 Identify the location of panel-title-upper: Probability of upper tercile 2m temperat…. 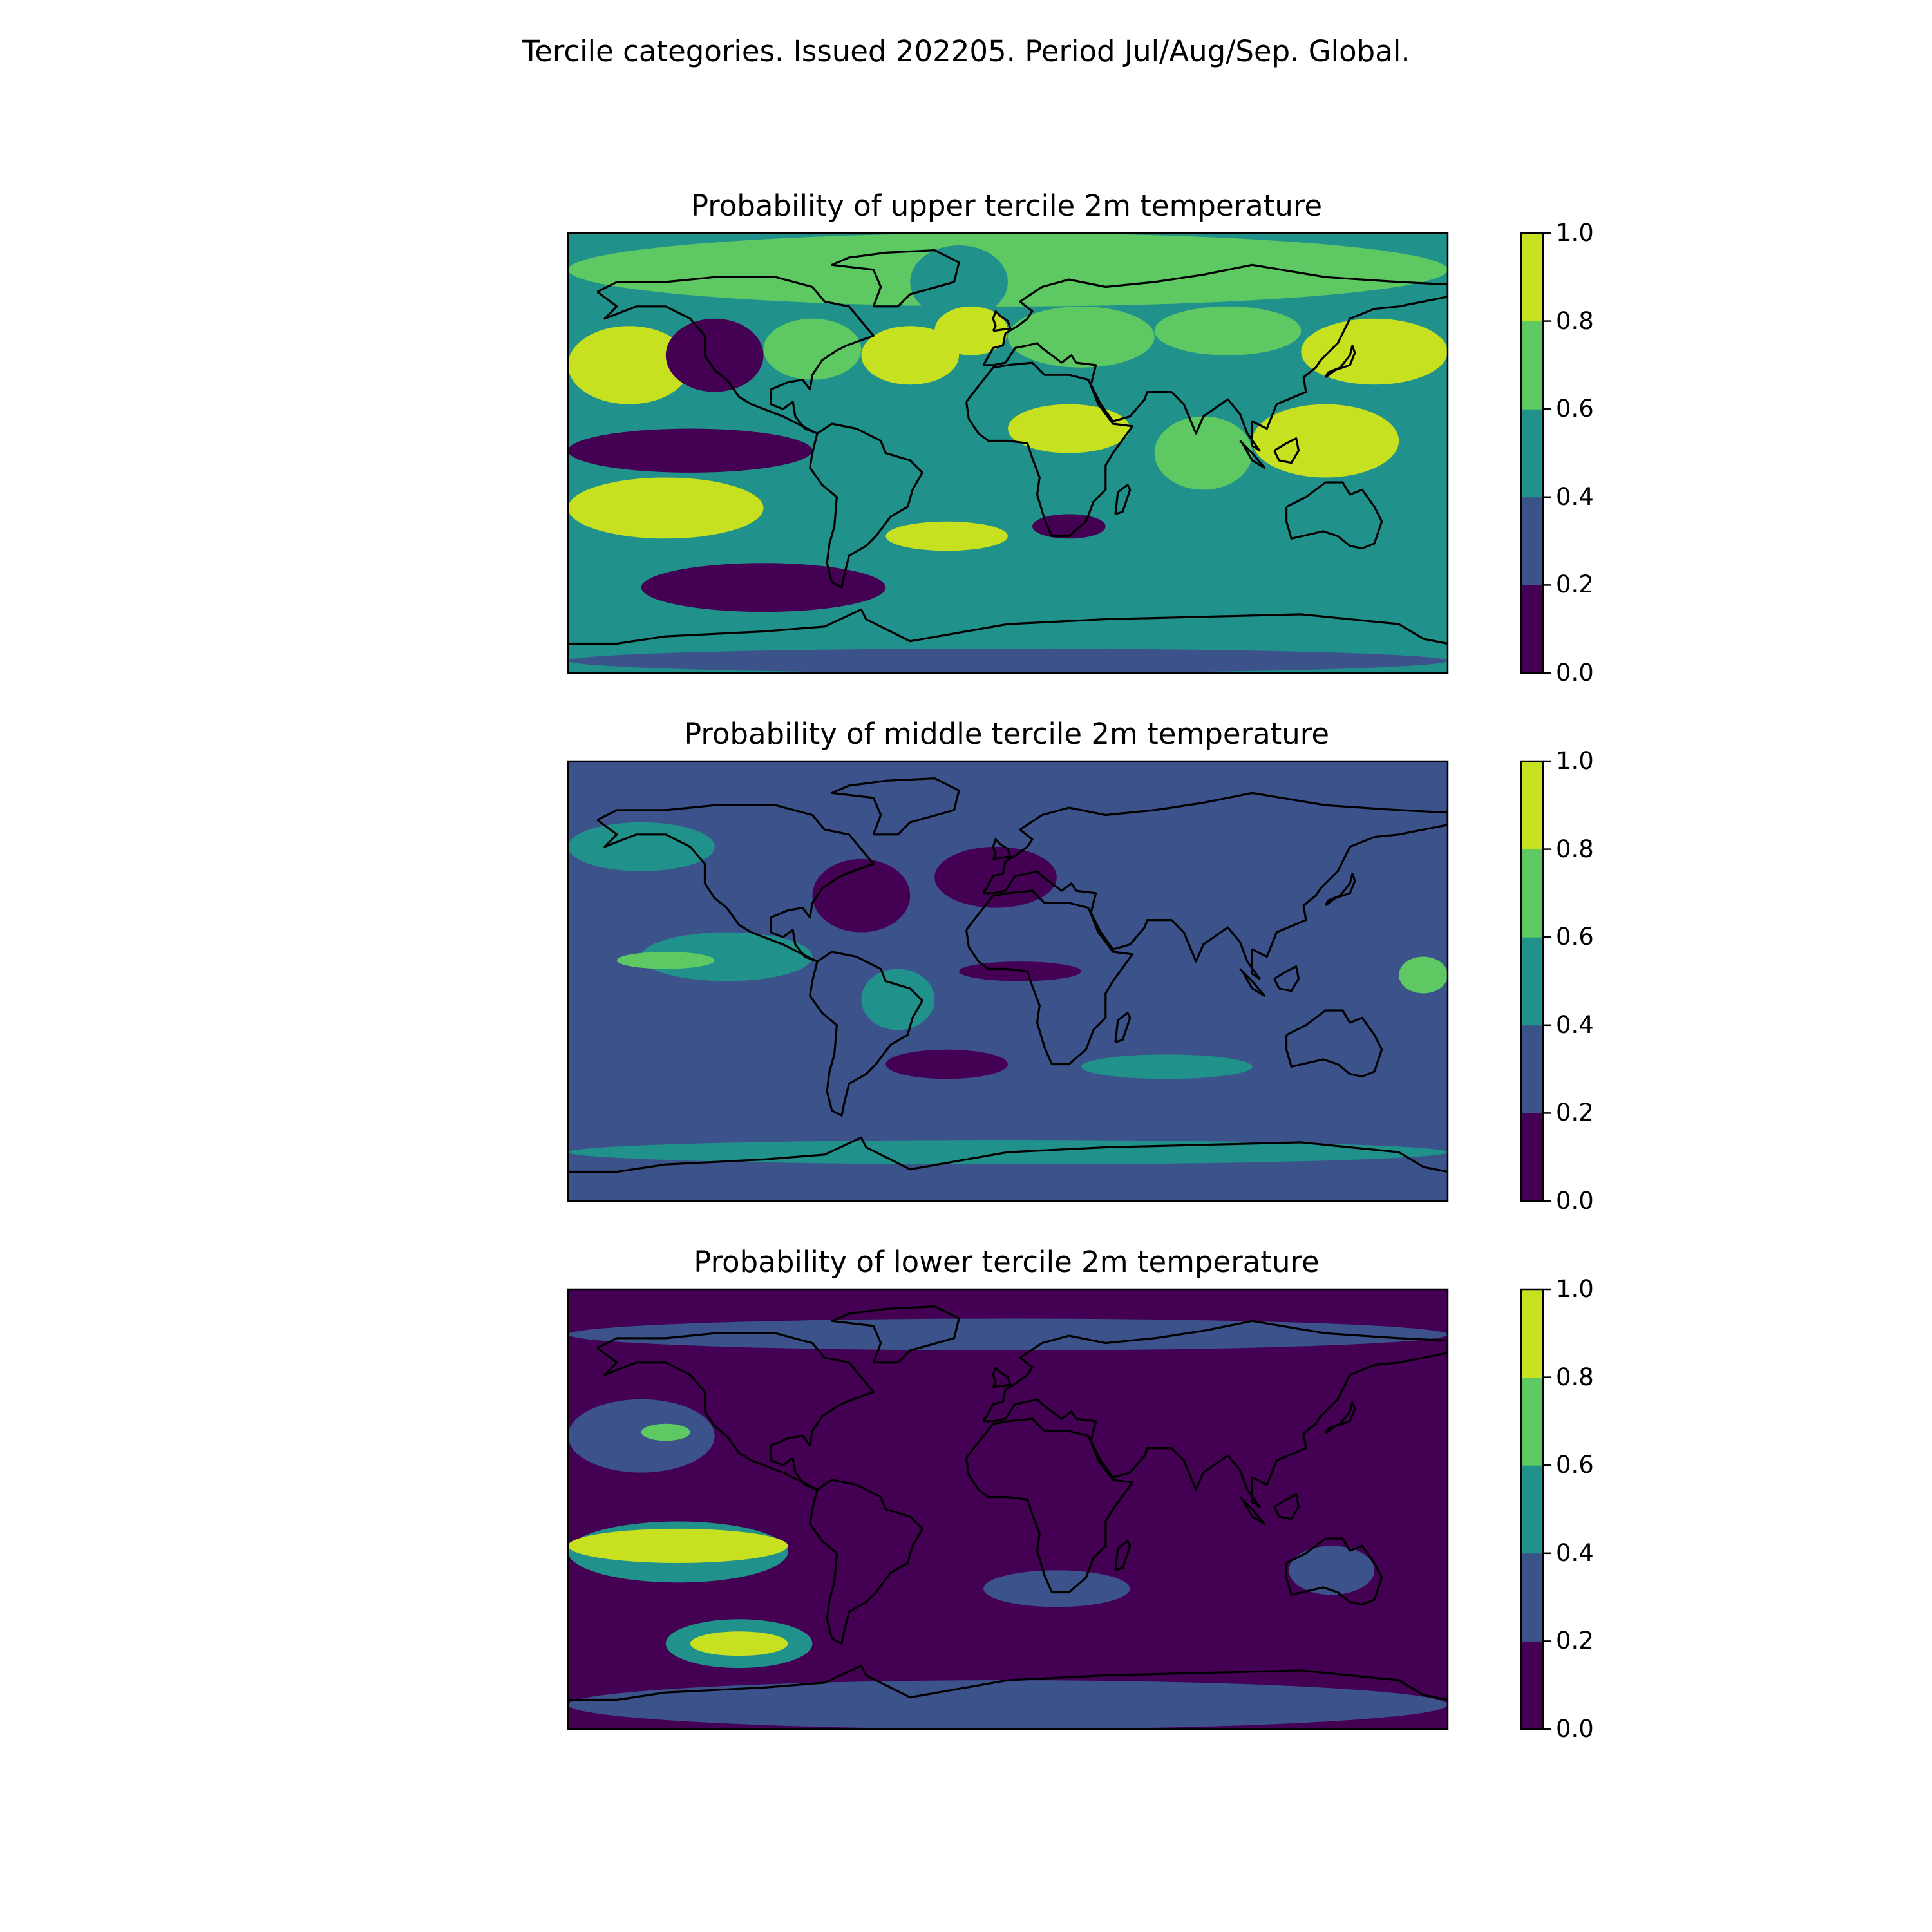
(1007, 206).